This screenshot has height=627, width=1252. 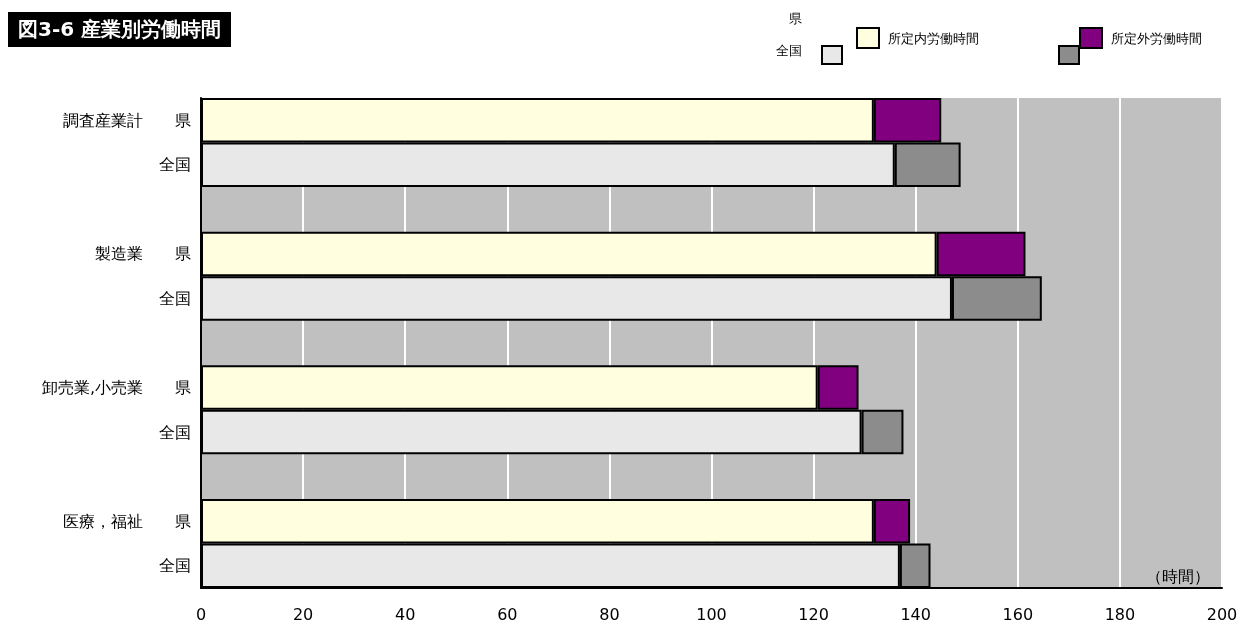 What do you see at coordinates (933, 38) in the screenshot?
I see `legend-label: 所定内労働時間` at bounding box center [933, 38].